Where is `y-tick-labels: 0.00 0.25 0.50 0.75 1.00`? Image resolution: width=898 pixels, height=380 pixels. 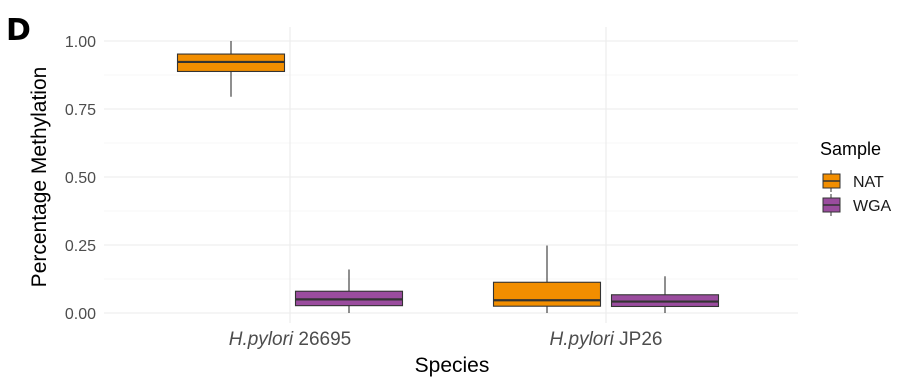 y-tick-labels: 0.00 0.25 0.50 0.75 1.00 is located at coordinates (80, 178).